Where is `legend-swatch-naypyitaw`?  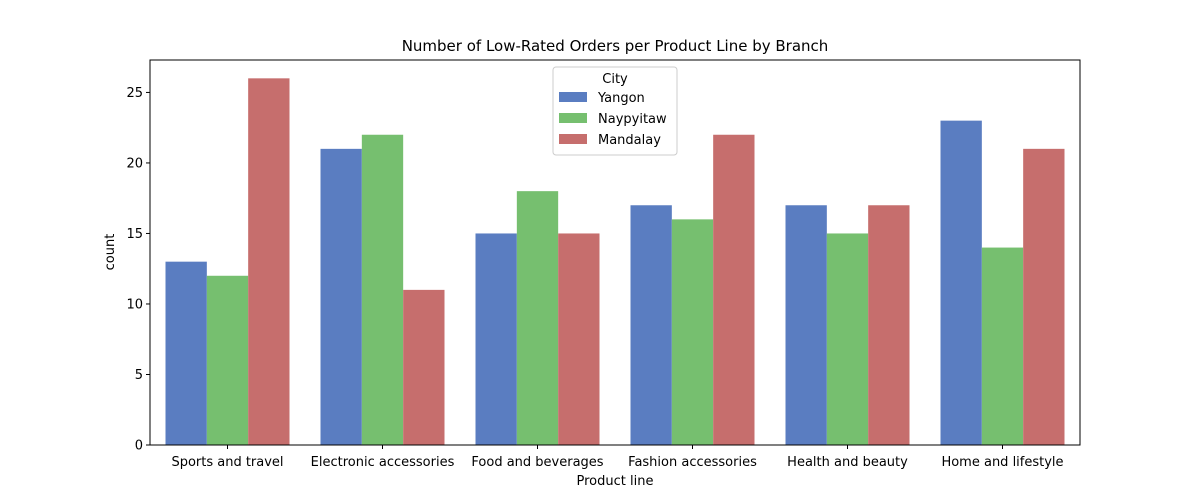 legend-swatch-naypyitaw is located at coordinates (573, 118).